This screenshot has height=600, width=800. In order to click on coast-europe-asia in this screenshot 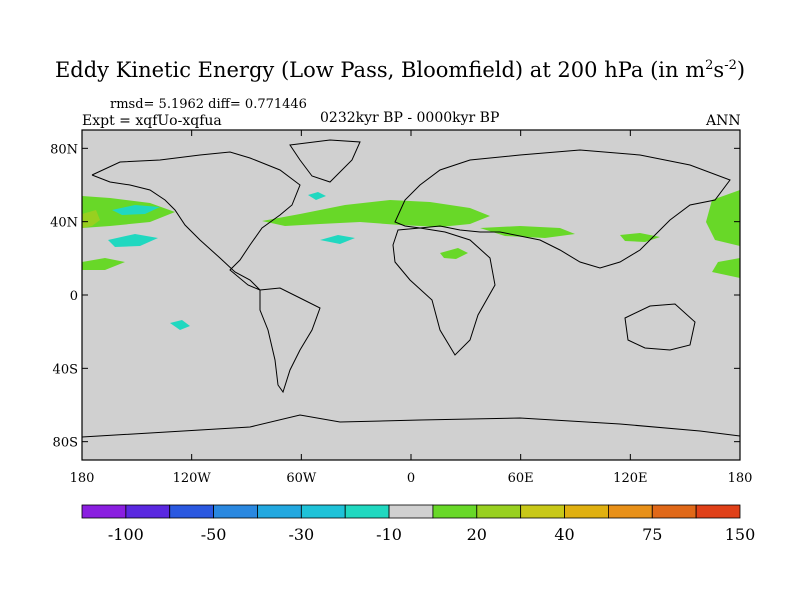, I will do `click(562, 209)`.